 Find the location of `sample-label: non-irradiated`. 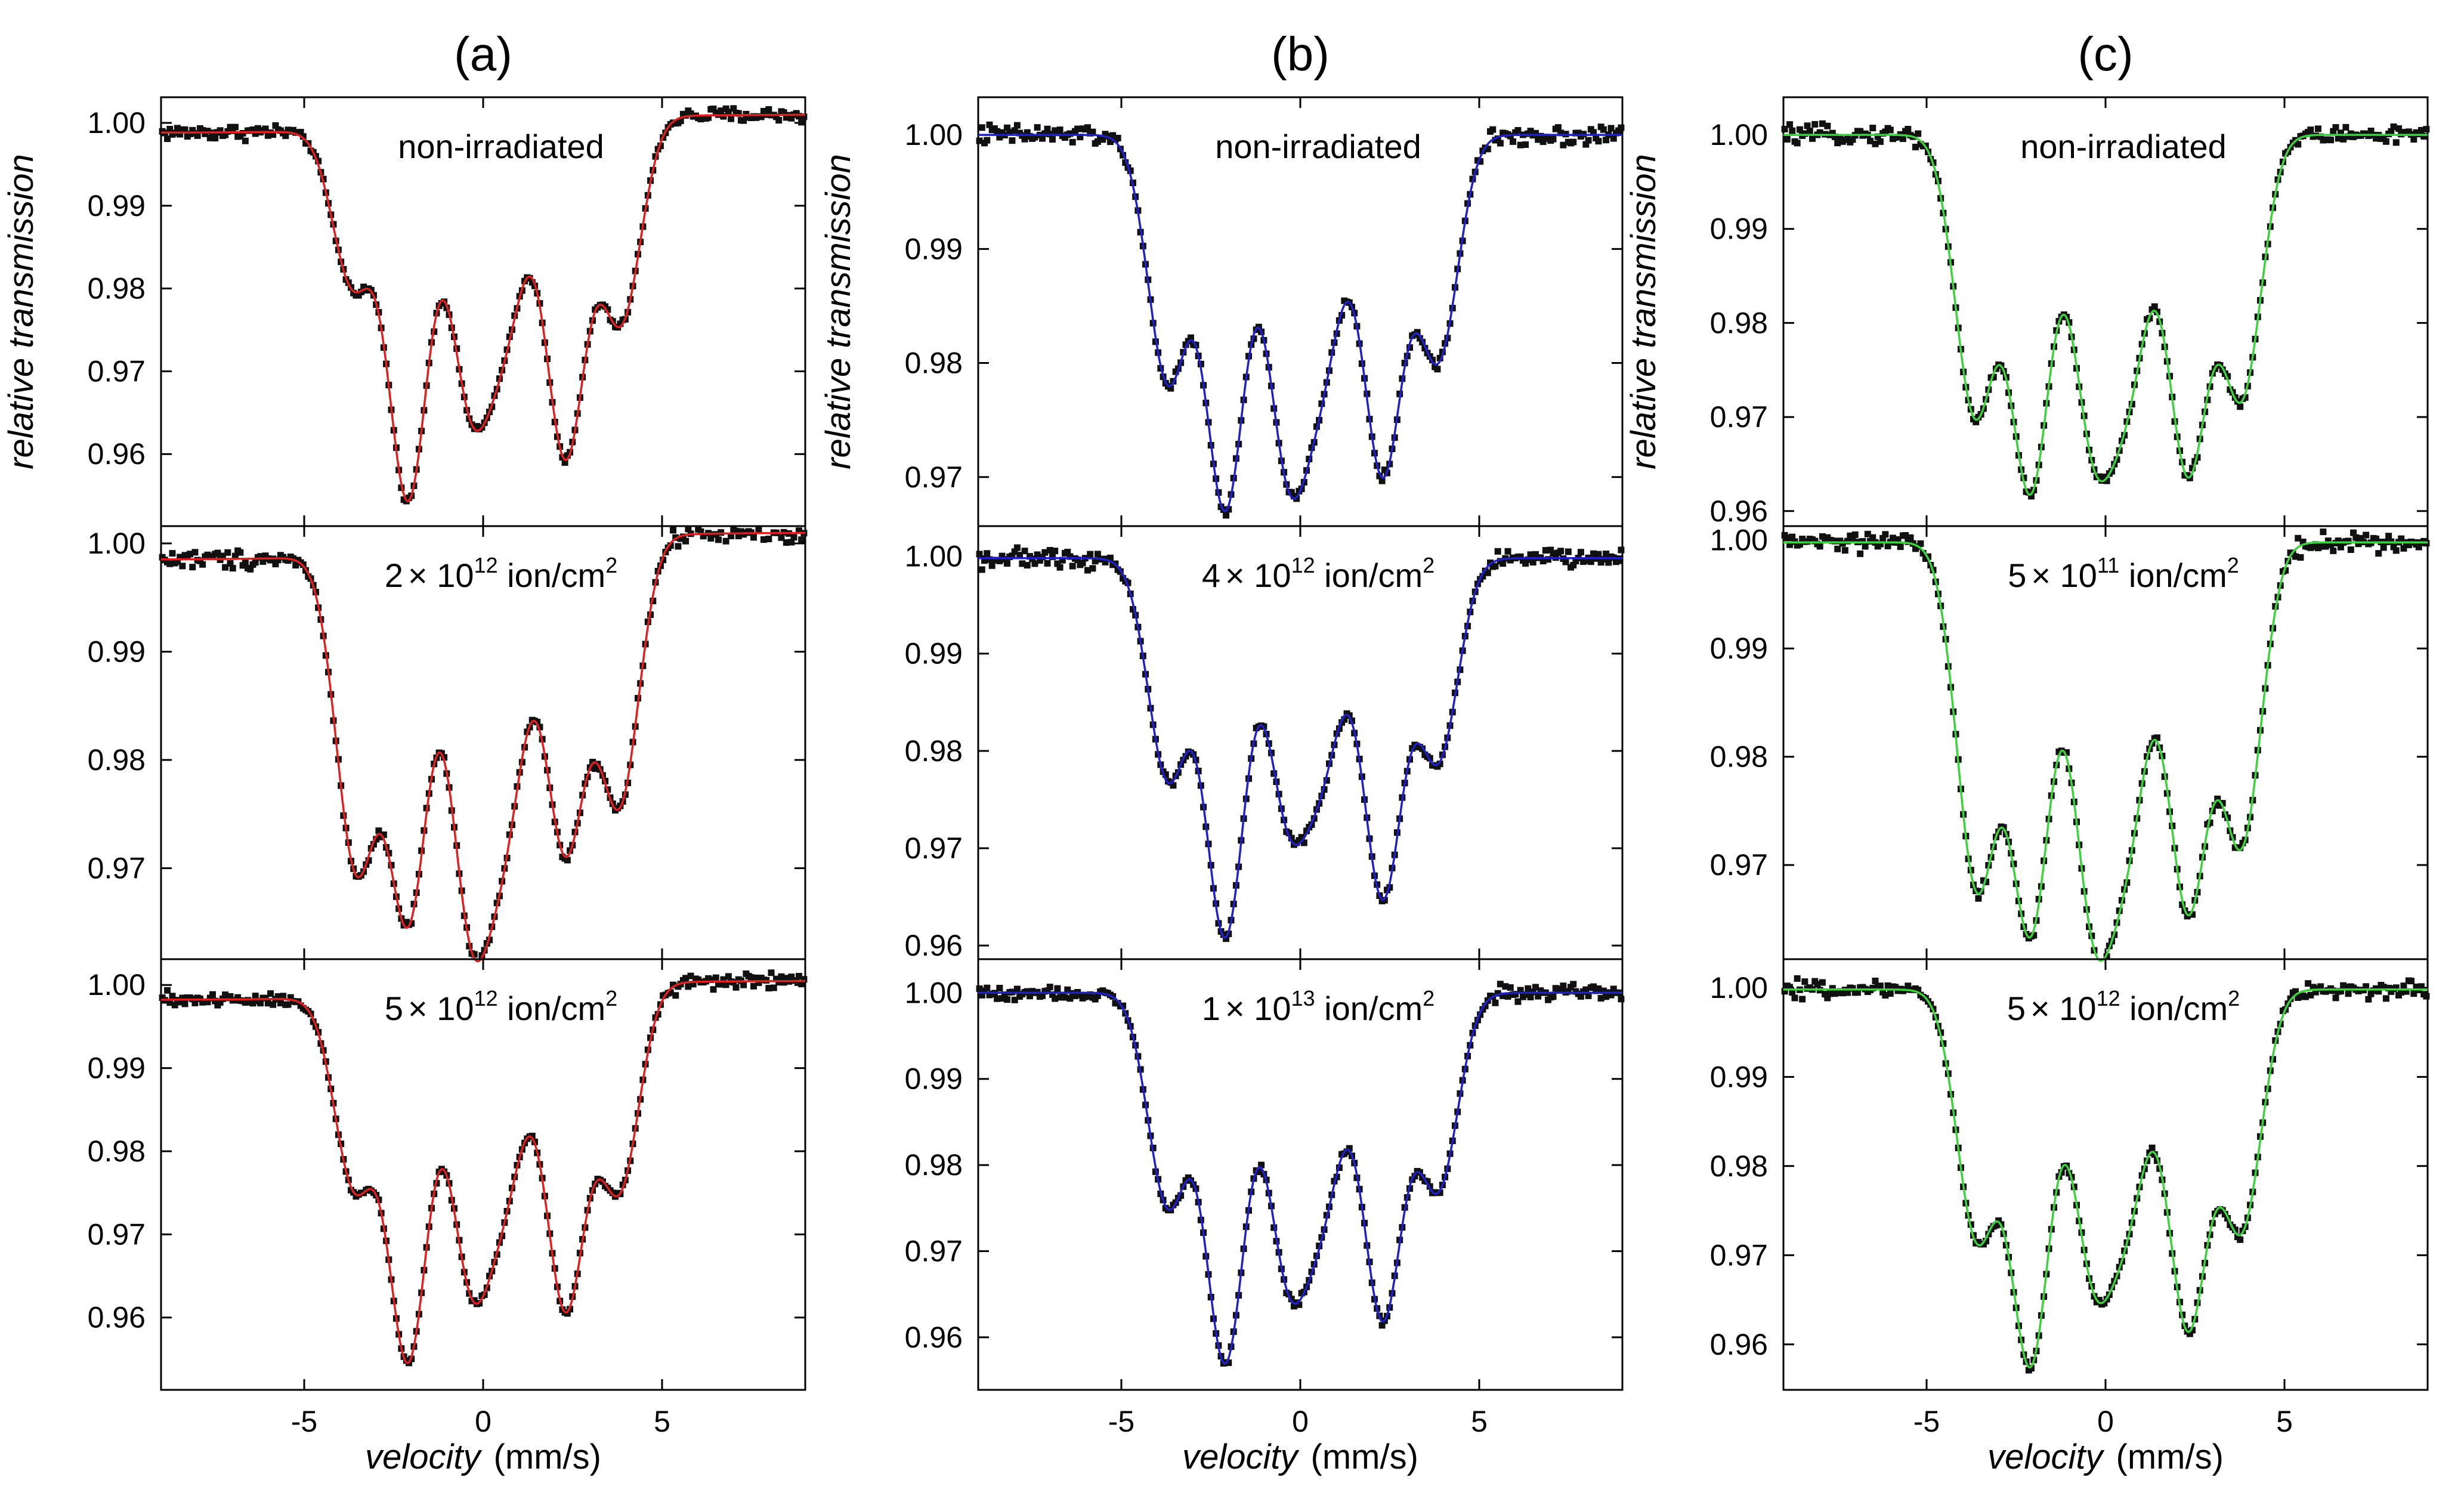

sample-label: non-irradiated is located at coordinates (2123, 146).